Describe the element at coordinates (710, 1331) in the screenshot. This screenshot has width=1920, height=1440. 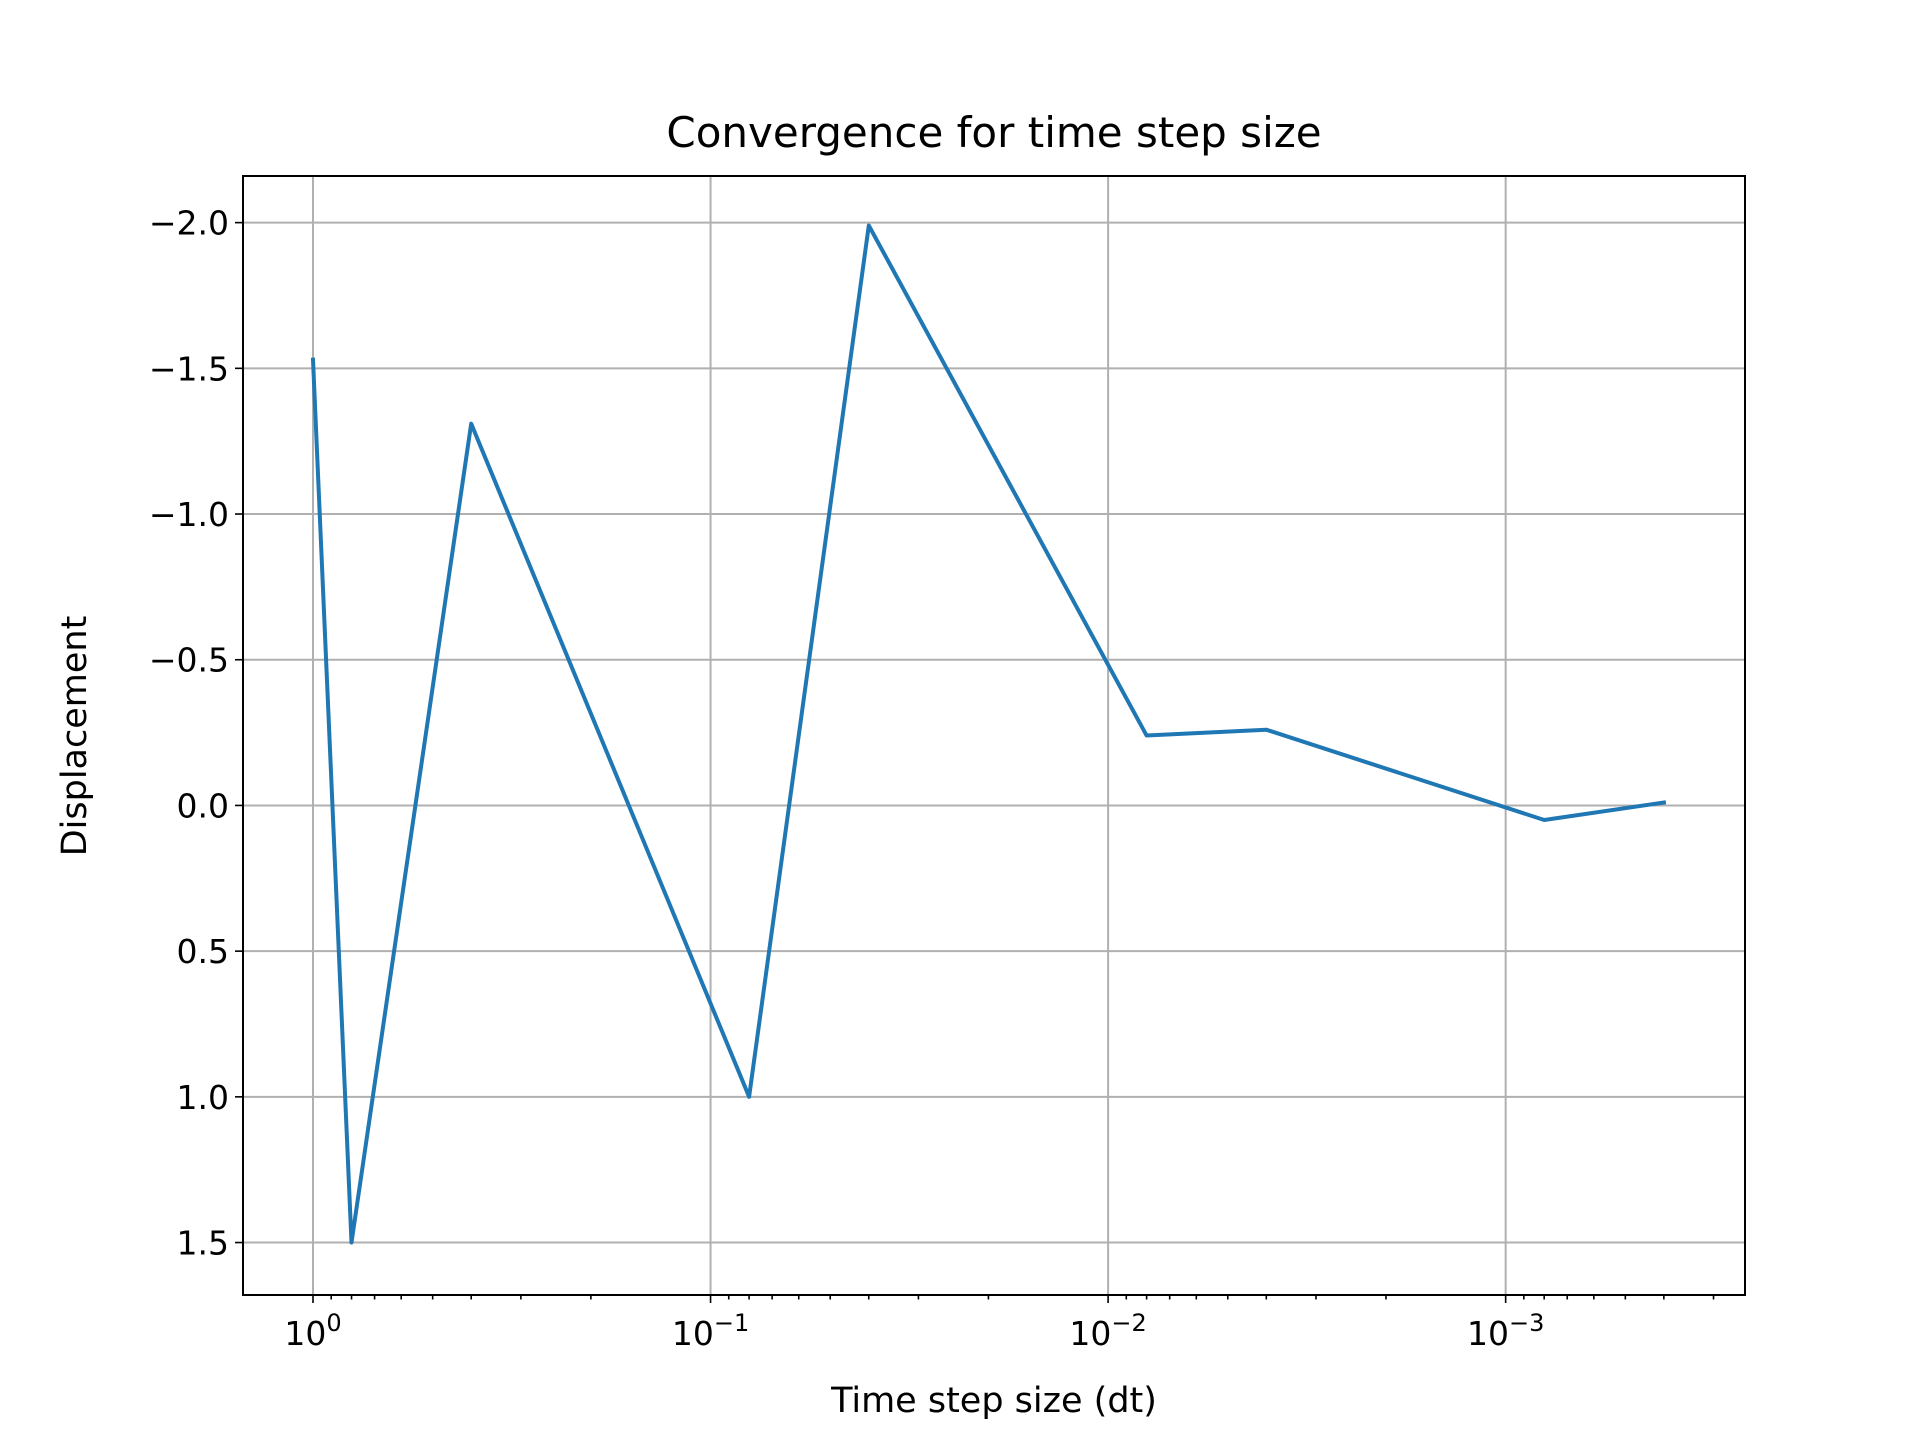
I see `x-tick-label: 10⁻¹` at that location.